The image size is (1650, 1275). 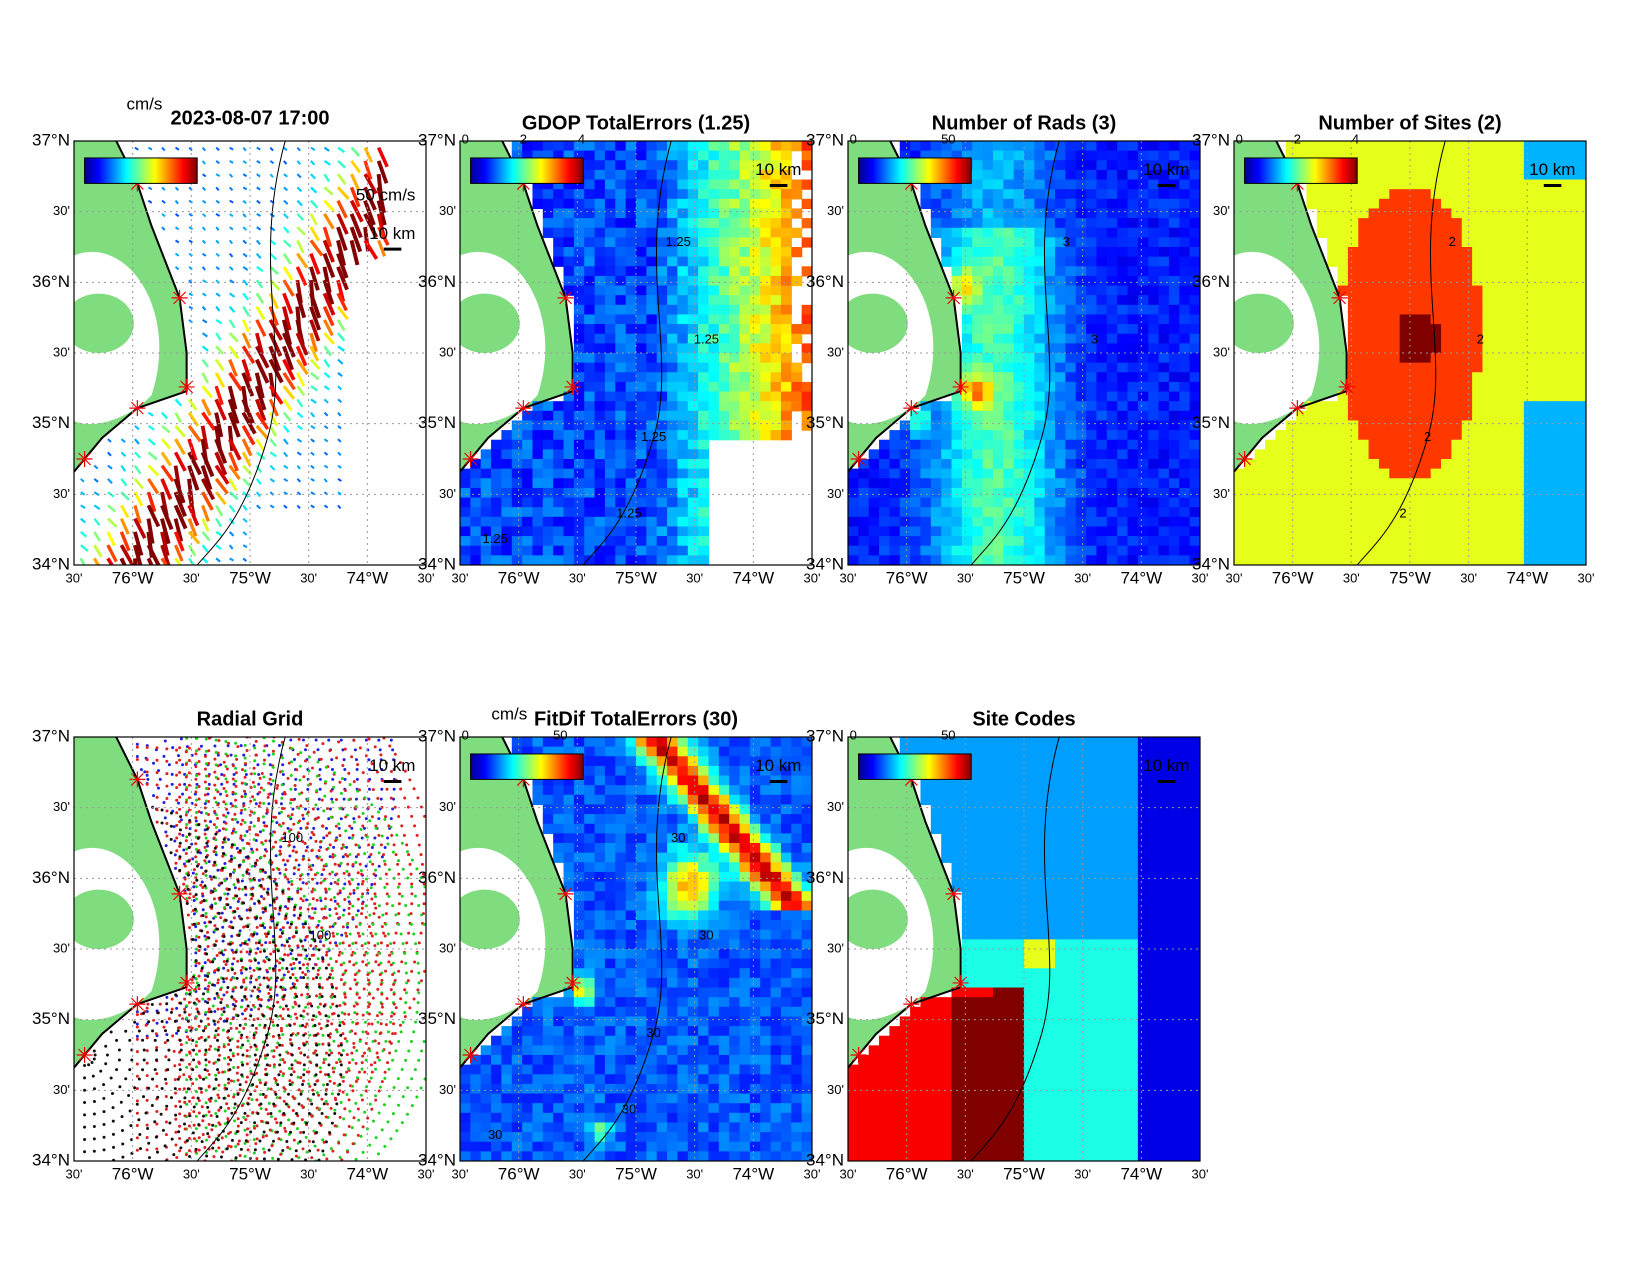 What do you see at coordinates (835, 351) in the screenshot?
I see `lat-label: 30'` at bounding box center [835, 351].